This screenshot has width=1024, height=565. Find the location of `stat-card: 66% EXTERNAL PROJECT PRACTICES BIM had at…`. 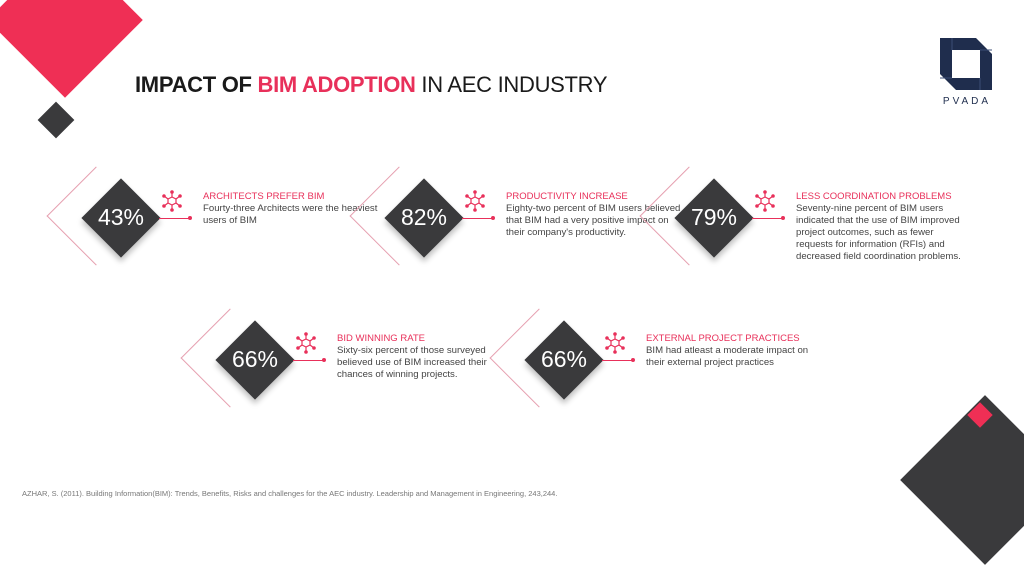

stat-card: 66% EXTERNAL PROJECT PRACTICES BIM had at… is located at coordinates (662, 368).